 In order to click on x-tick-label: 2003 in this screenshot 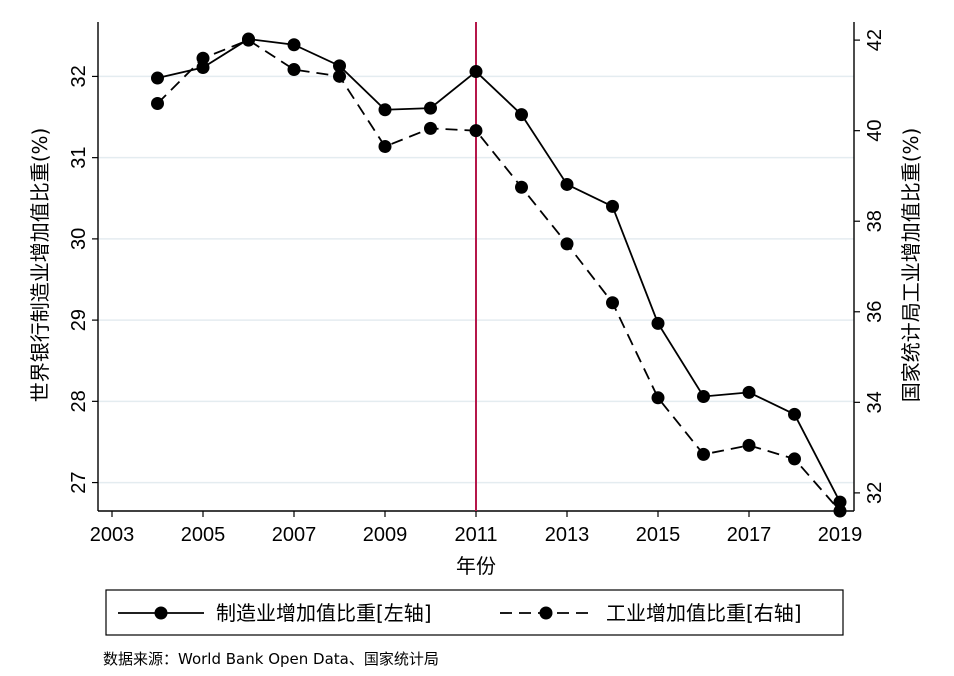, I will do `click(112, 535)`.